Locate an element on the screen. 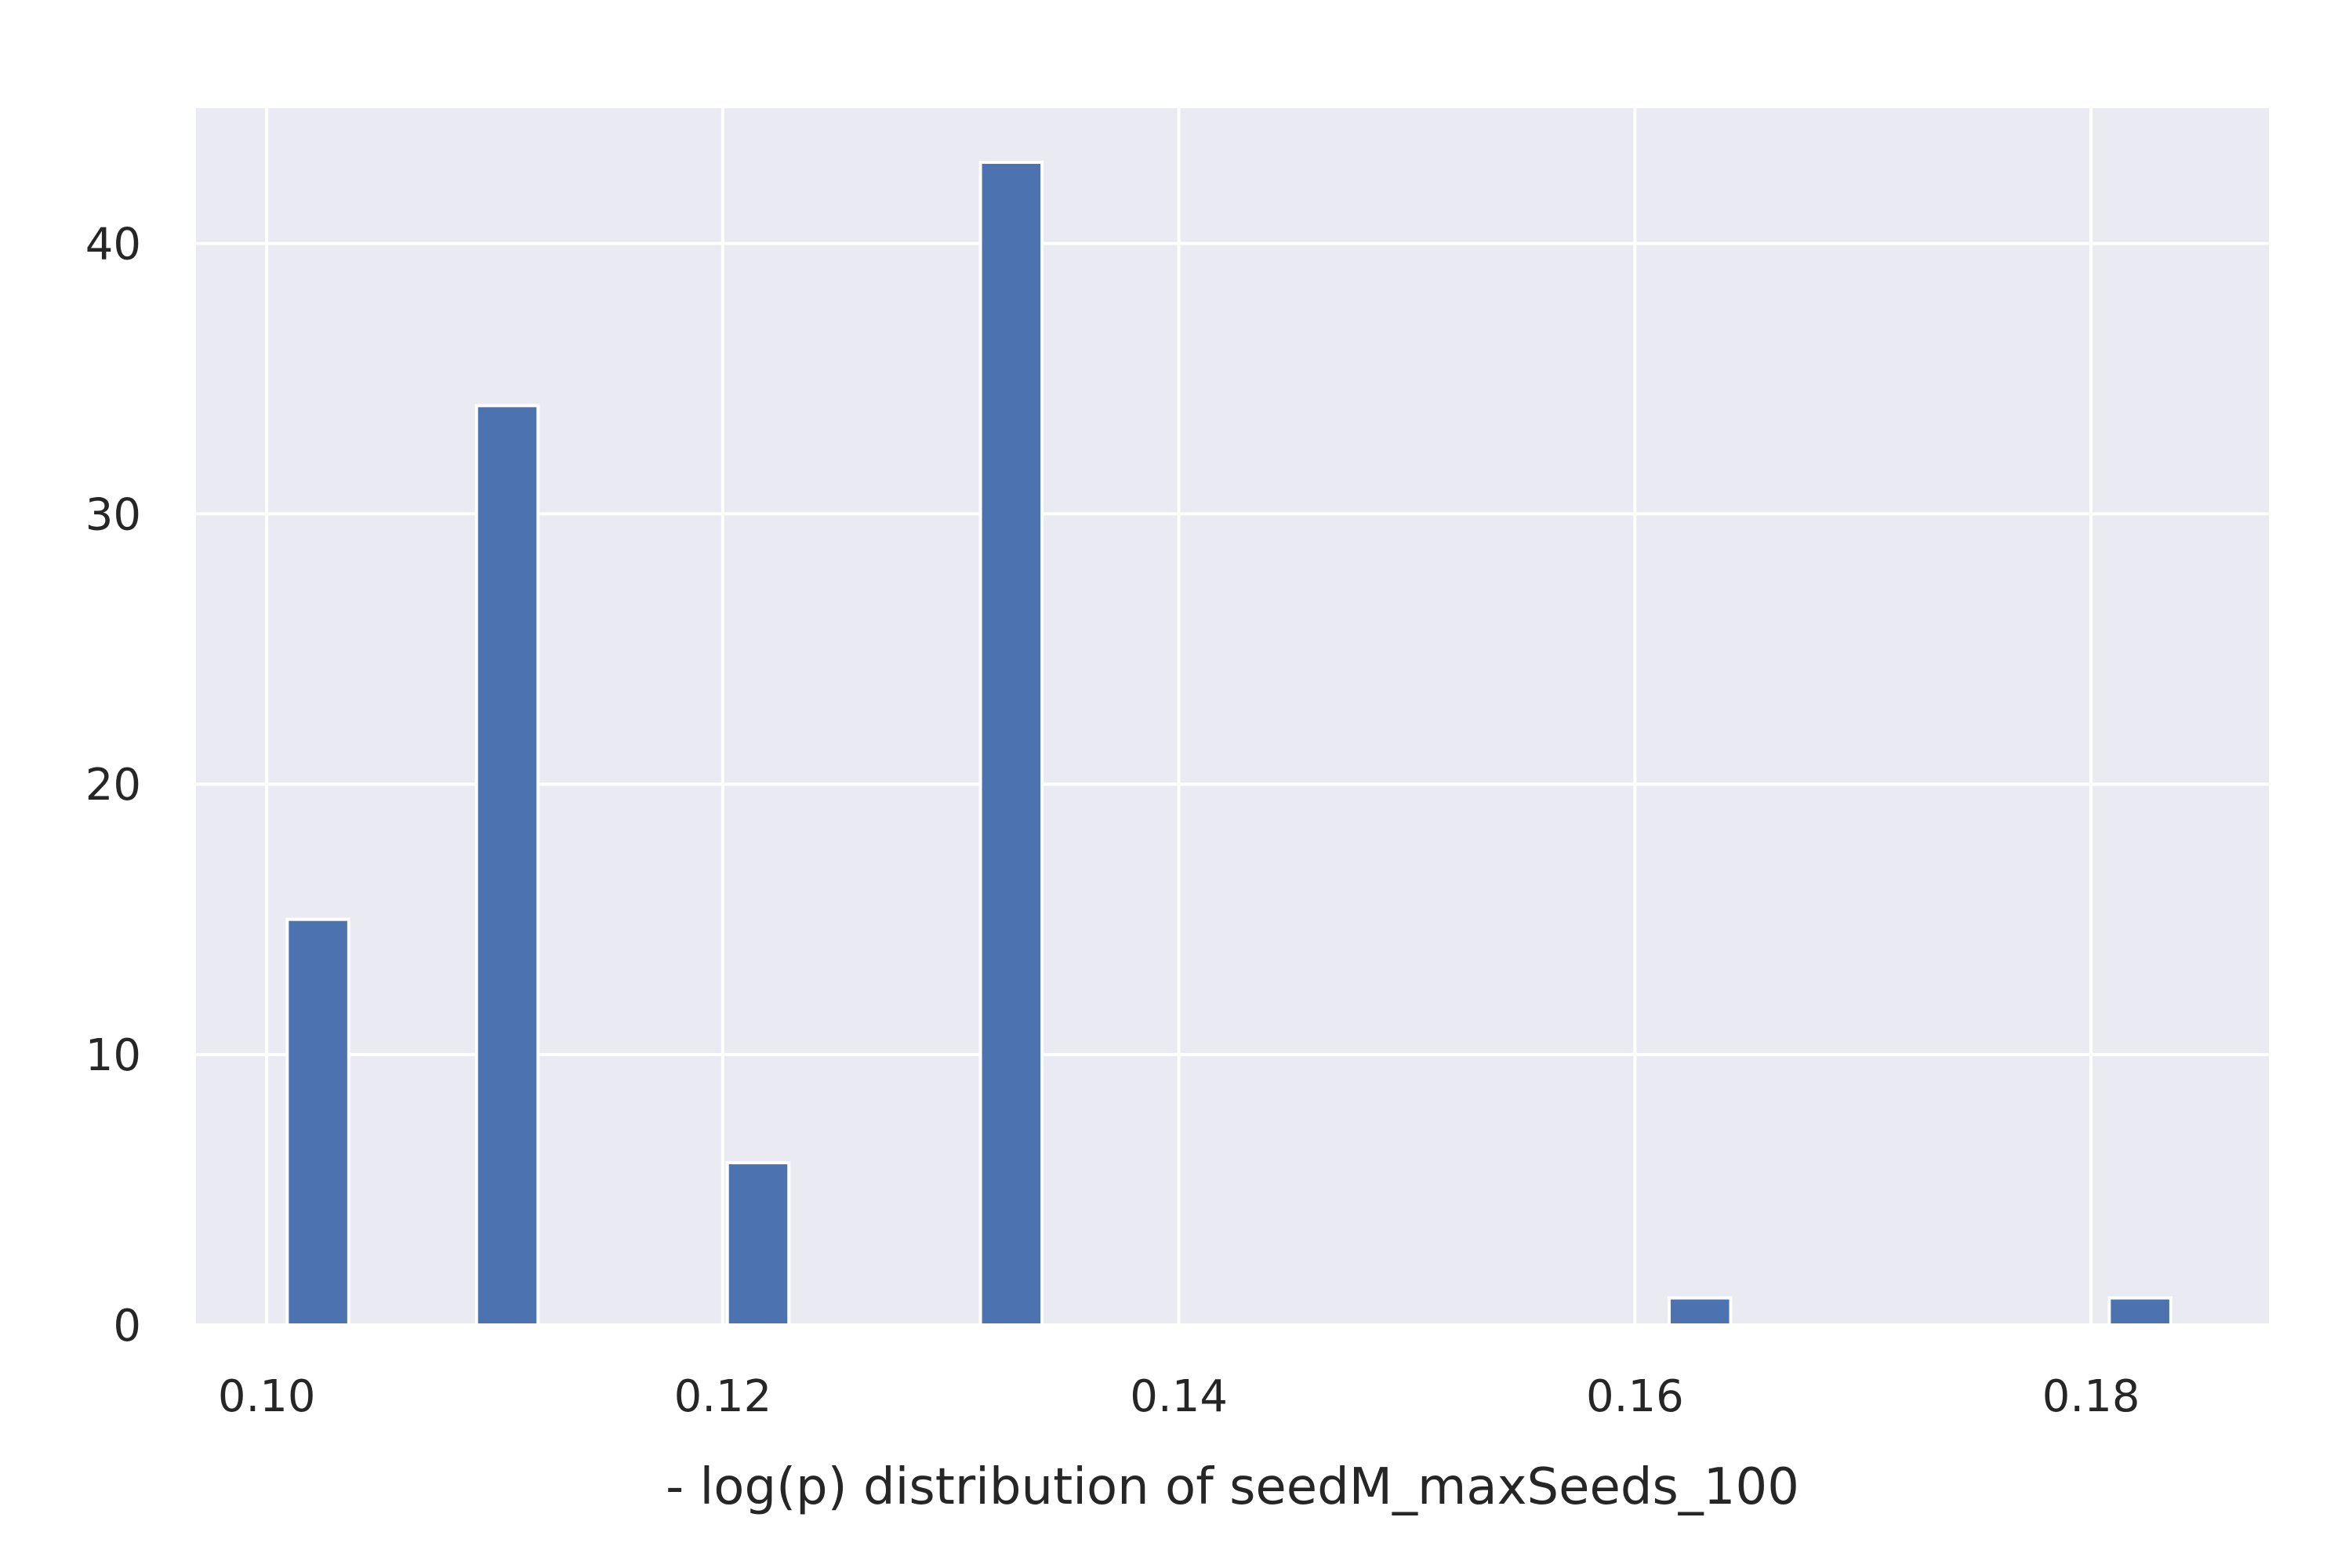  x-tick-label-2: 0.14 is located at coordinates (1179, 1396).